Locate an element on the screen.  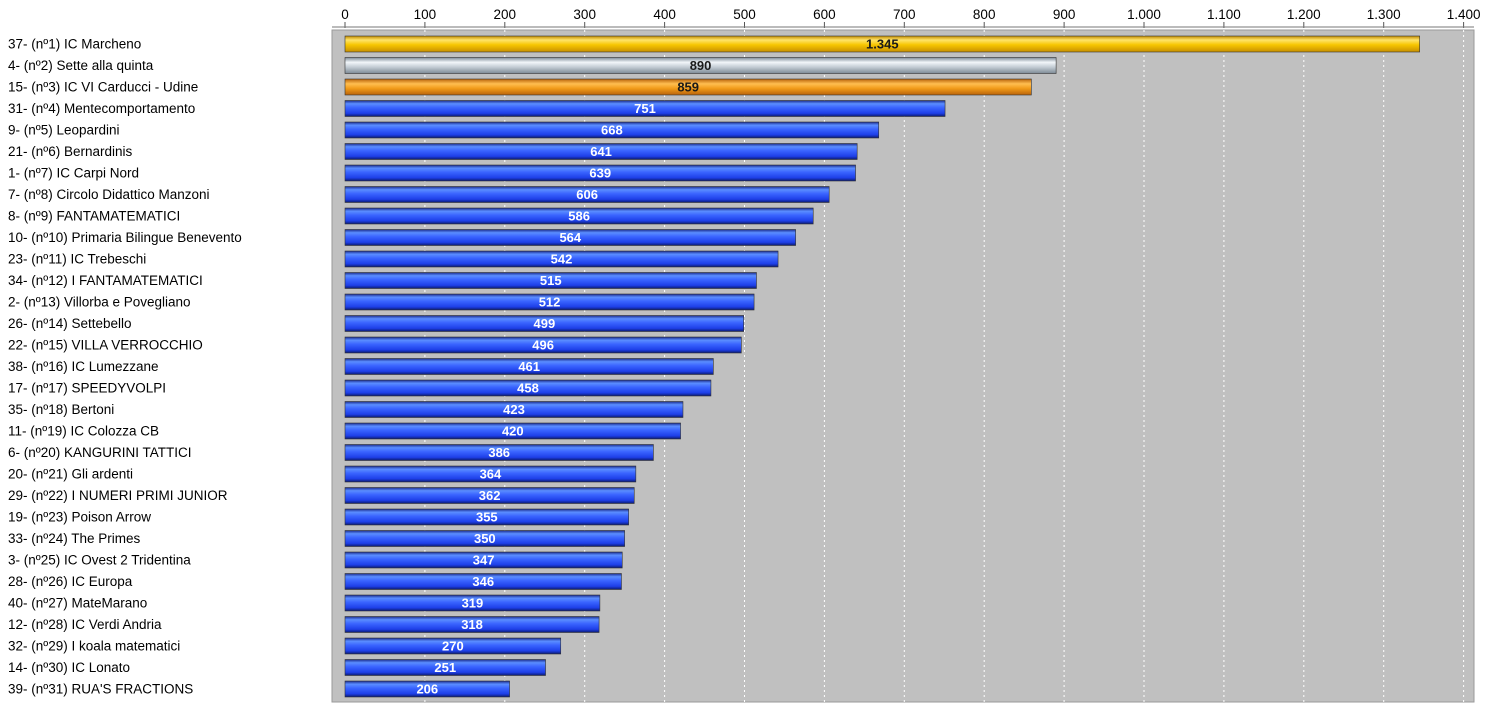
x-tick-label: 500 is located at coordinates (744, 14).